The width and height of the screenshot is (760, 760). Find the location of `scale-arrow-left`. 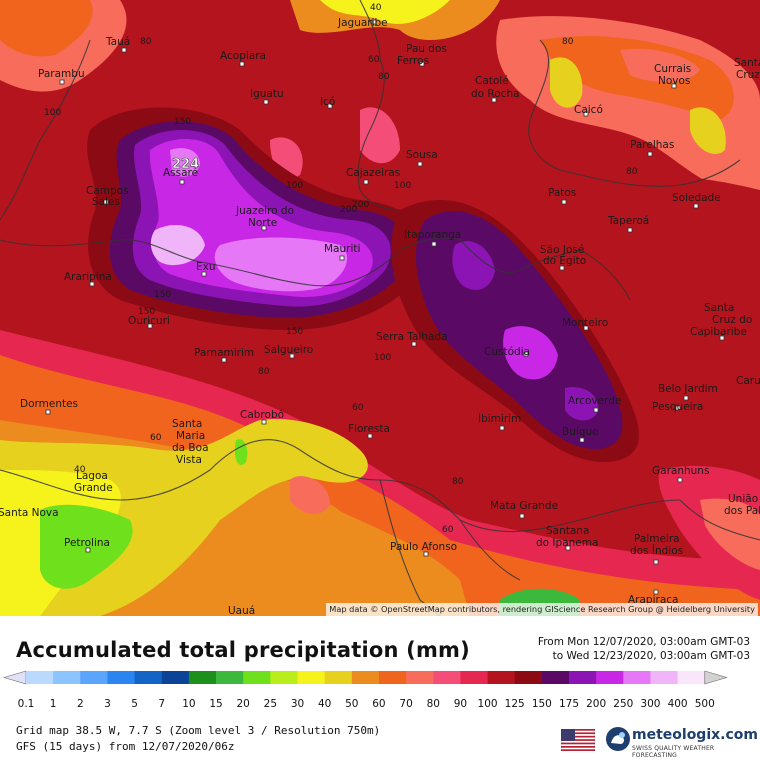

scale-arrow-left is located at coordinates (14, 677).